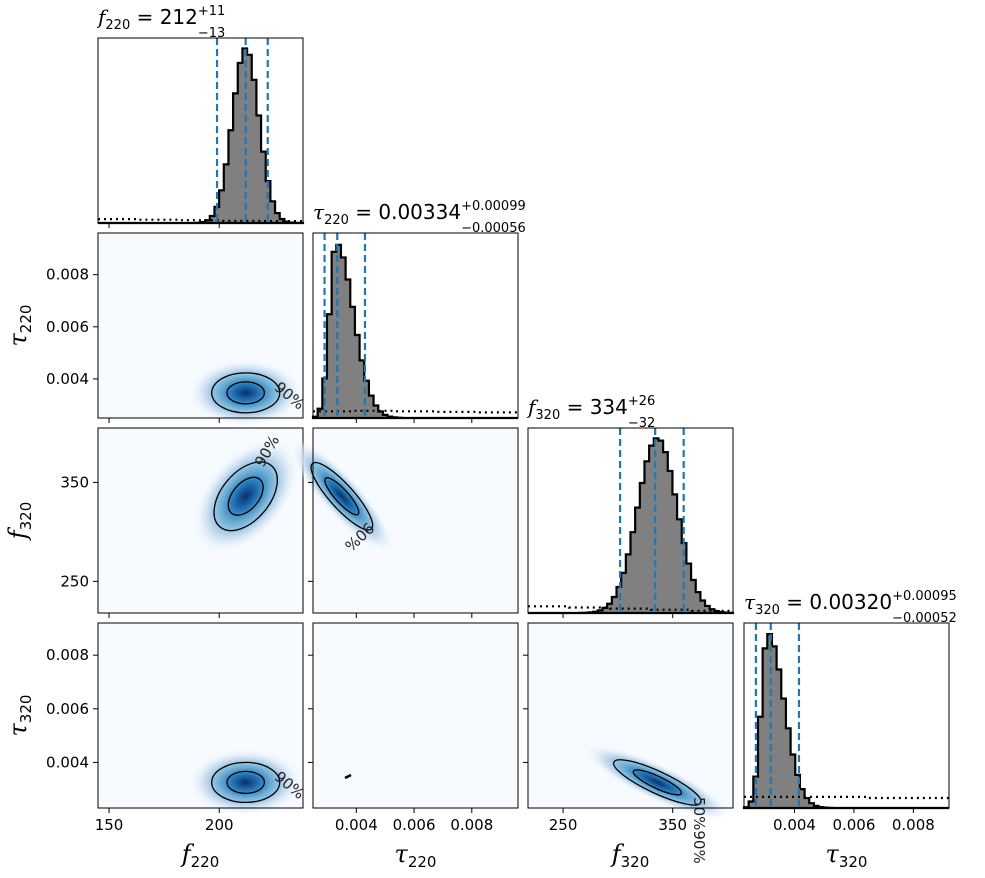 This screenshot has width=985, height=878. Describe the element at coordinates (594, 407) in the screenshot. I see `title-value: = 334` at that location.